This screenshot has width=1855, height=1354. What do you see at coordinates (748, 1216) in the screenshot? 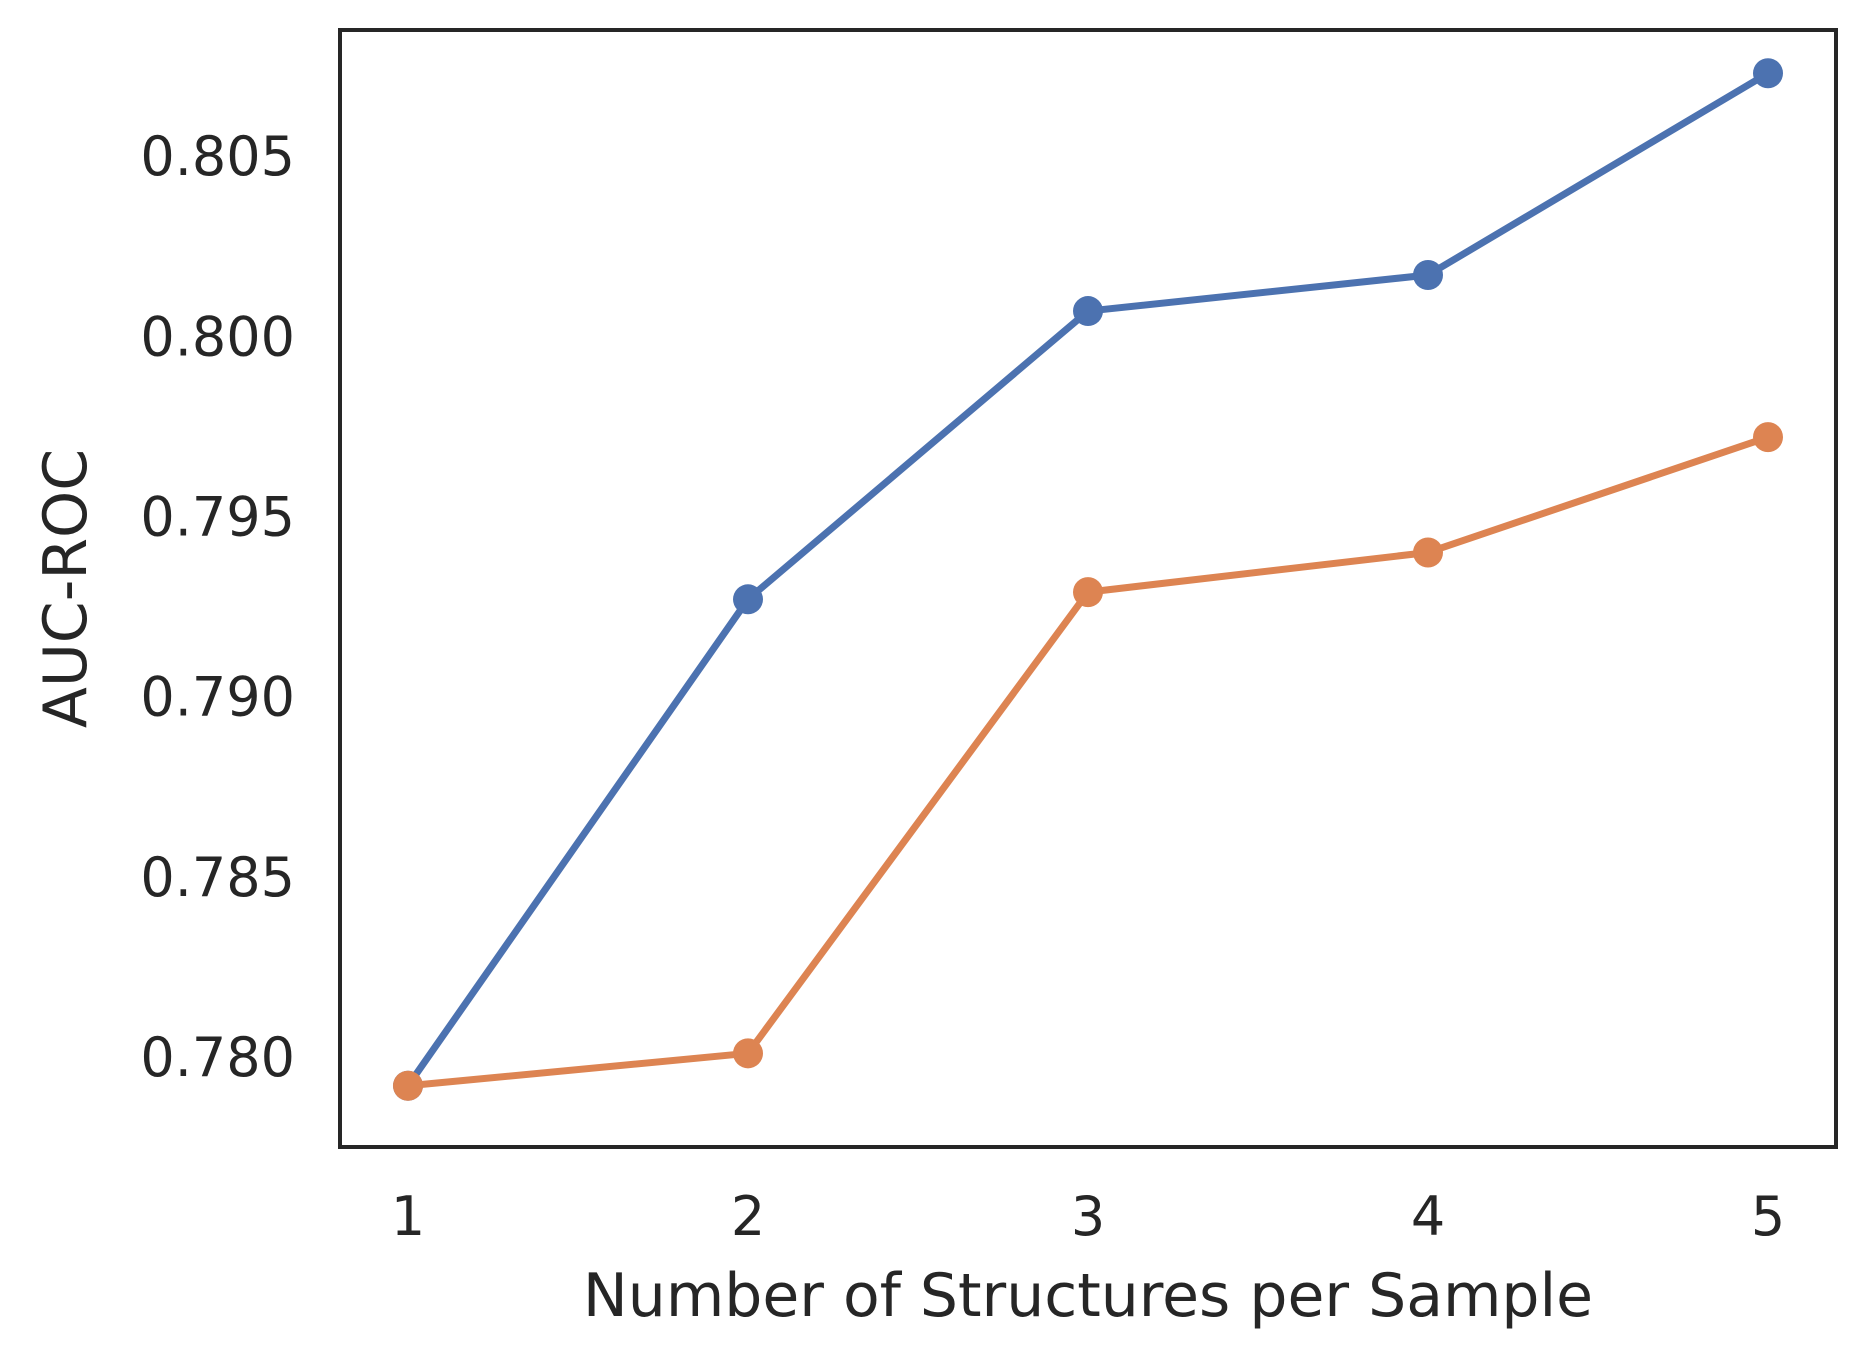
I see `x-tick-label: 2` at bounding box center [748, 1216].